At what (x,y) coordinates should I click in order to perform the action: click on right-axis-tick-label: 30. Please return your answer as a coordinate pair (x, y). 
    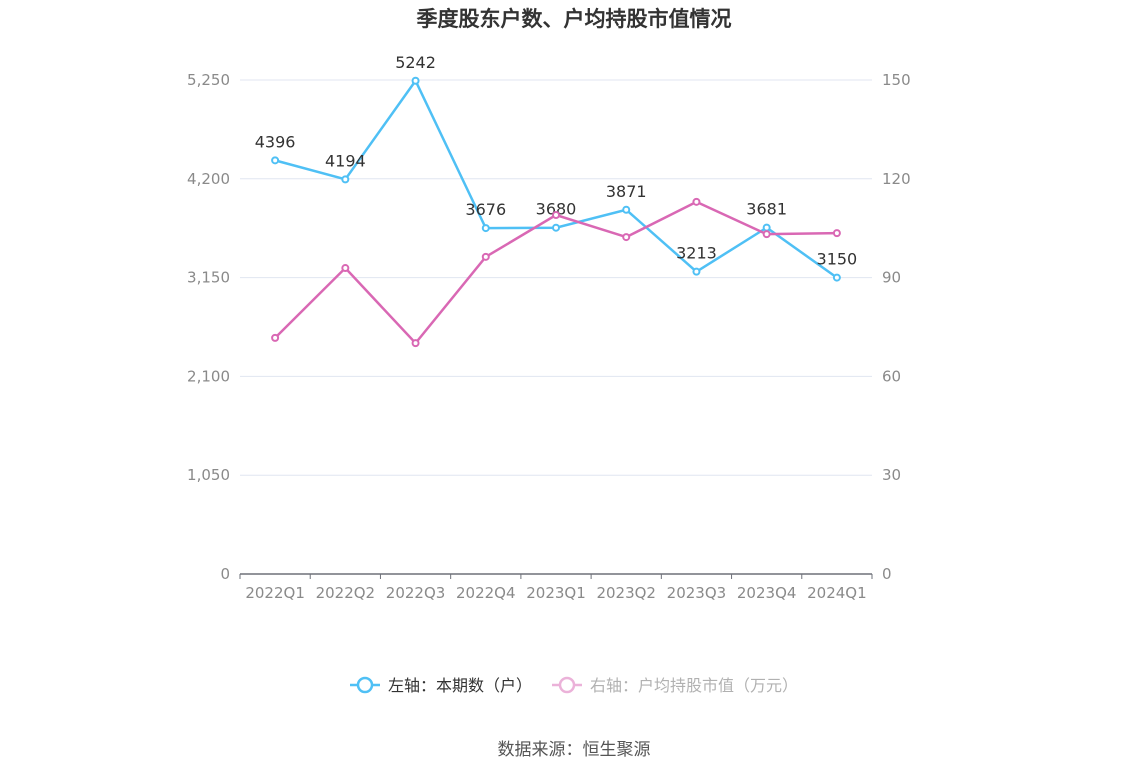
    Looking at the image, I should click on (891, 475).